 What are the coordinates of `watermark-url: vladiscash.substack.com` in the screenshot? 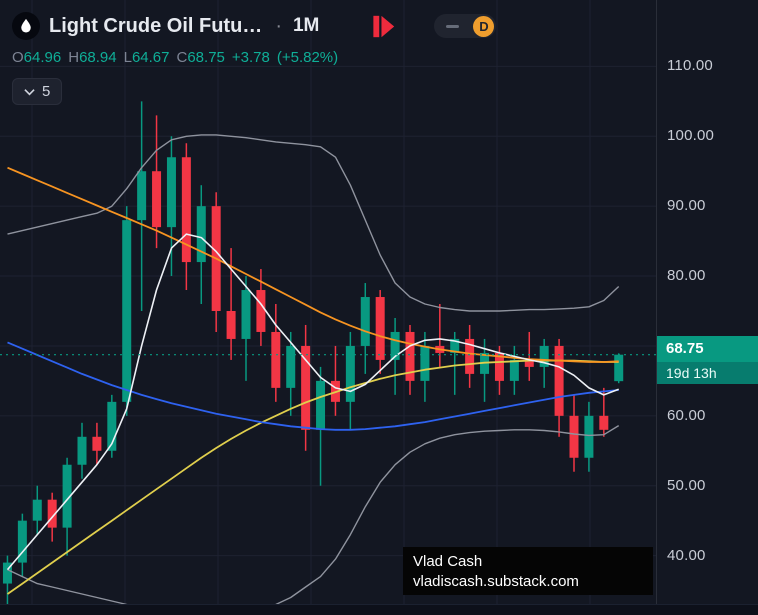 It's located at (496, 581).